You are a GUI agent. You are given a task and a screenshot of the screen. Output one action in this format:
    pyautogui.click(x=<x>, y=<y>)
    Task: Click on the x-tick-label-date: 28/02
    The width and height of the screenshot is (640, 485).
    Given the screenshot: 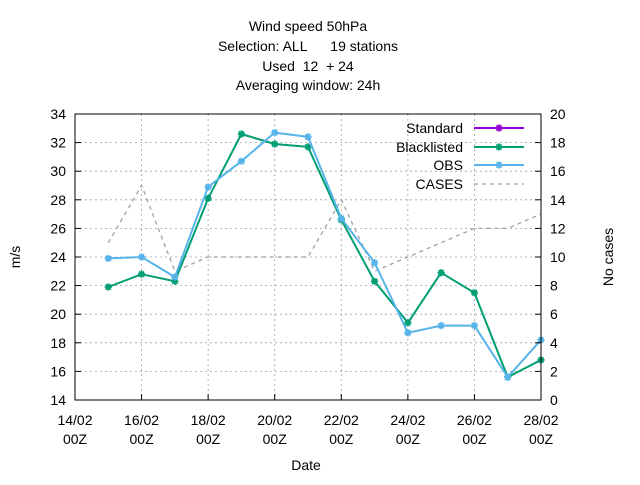 What is the action you would take?
    pyautogui.click(x=540, y=420)
    